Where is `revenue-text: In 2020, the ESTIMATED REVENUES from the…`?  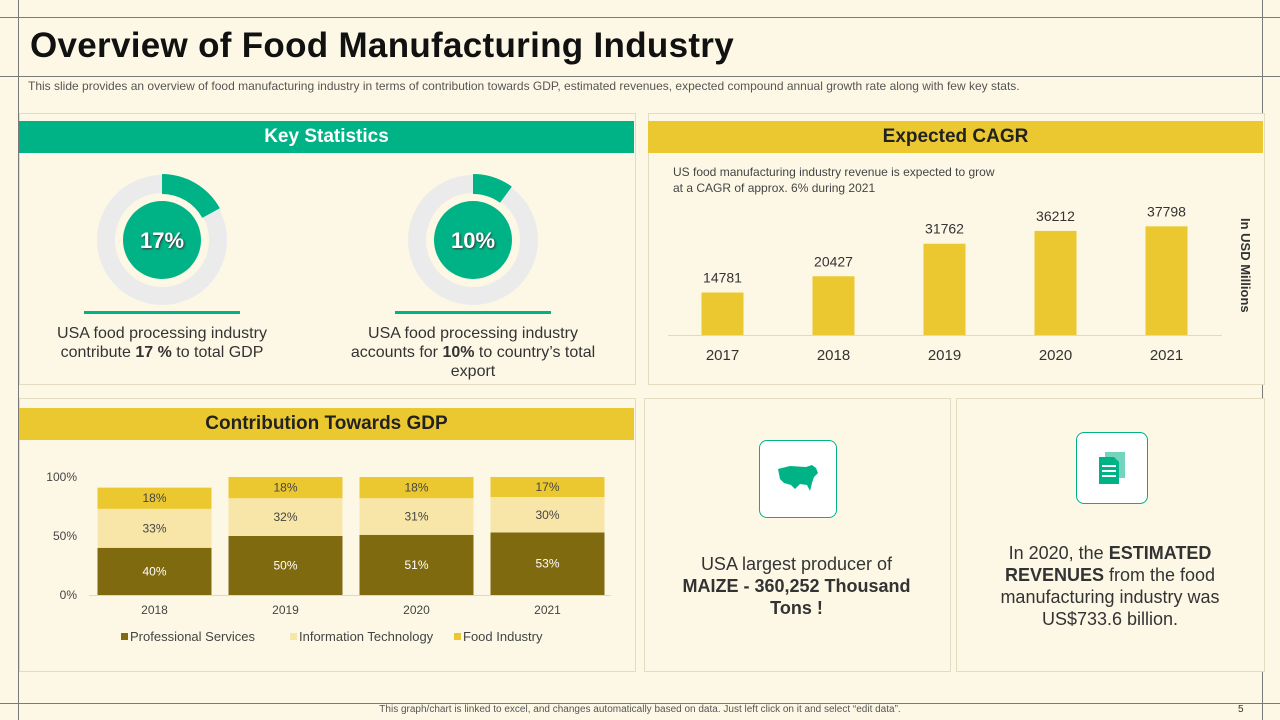
revenue-text: In 2020, the ESTIMATED REVENUES from the… is located at coordinates (1110, 586).